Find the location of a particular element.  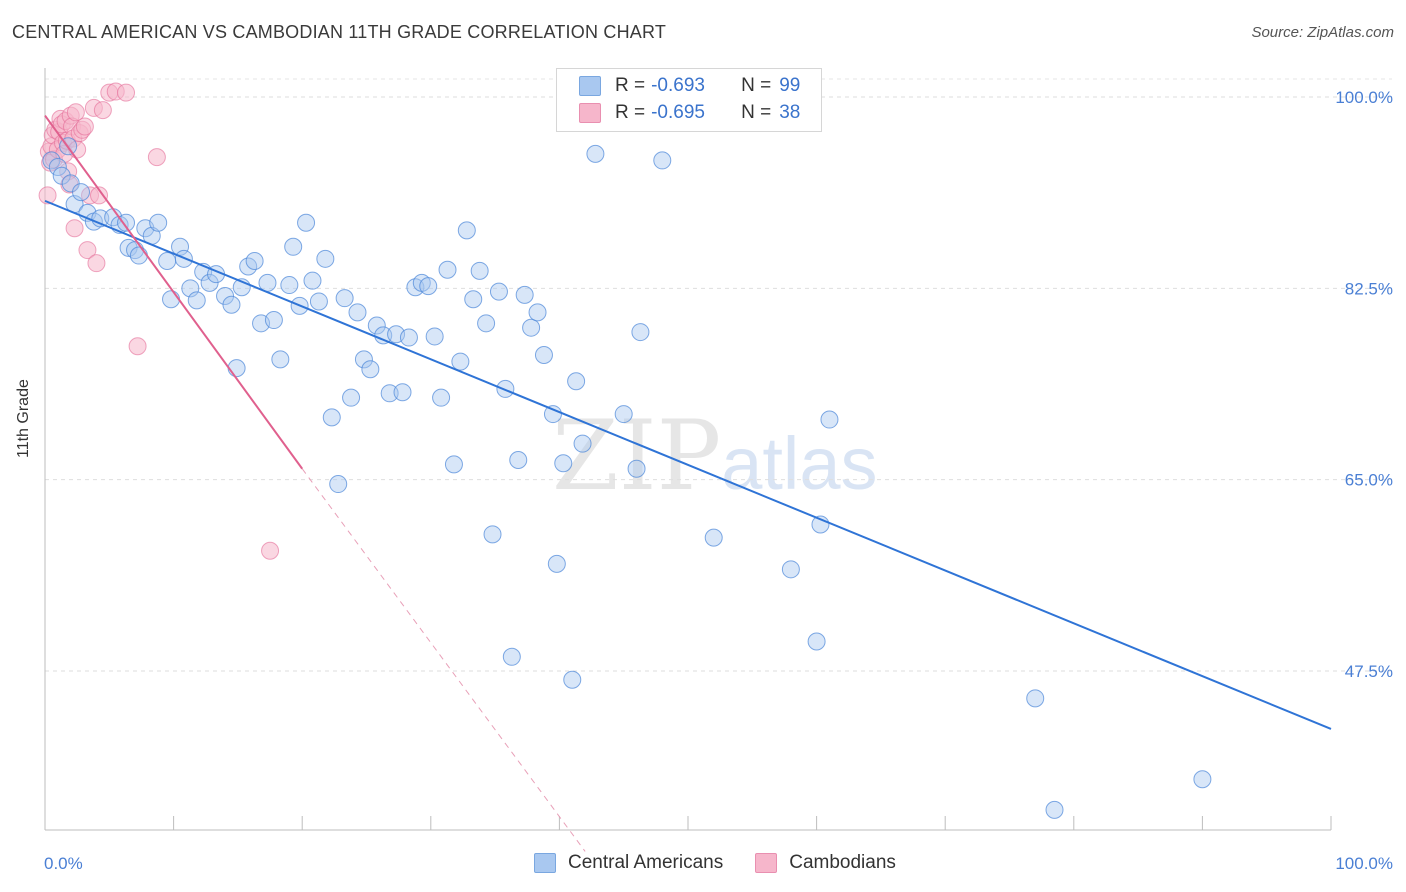

y-tick-label: 65.0% is located at coordinates (1369, 480).